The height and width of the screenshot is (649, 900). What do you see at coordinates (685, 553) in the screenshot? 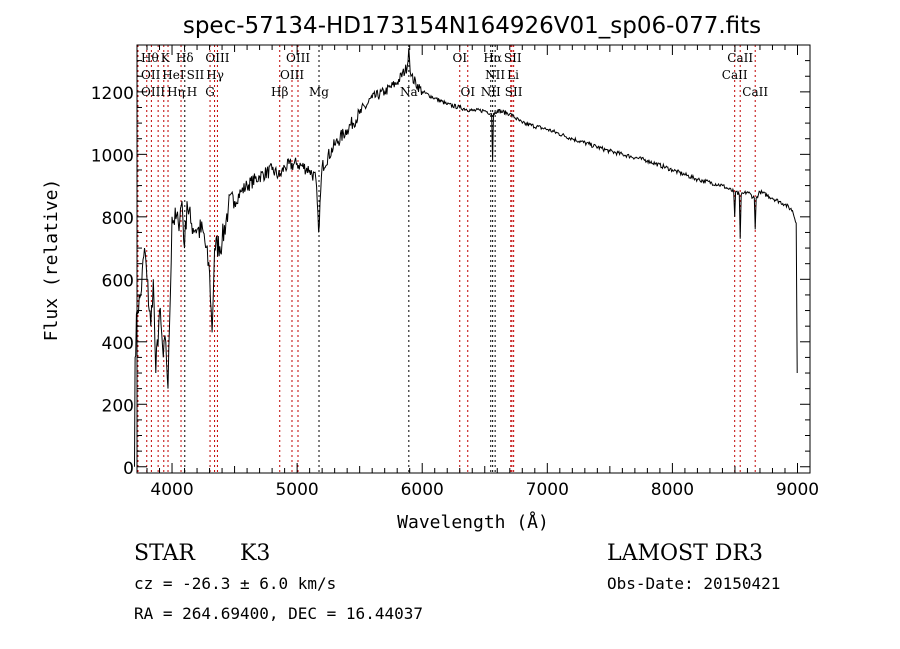
I see `survey-name: LAMOST DR3` at bounding box center [685, 553].